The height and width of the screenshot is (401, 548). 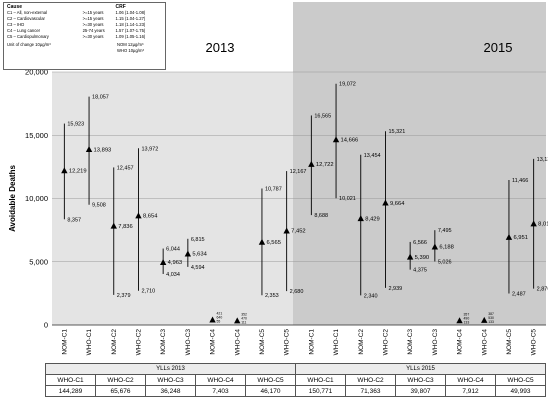 I want to click on y-tick-label: 5,000, so click(x=38, y=261).